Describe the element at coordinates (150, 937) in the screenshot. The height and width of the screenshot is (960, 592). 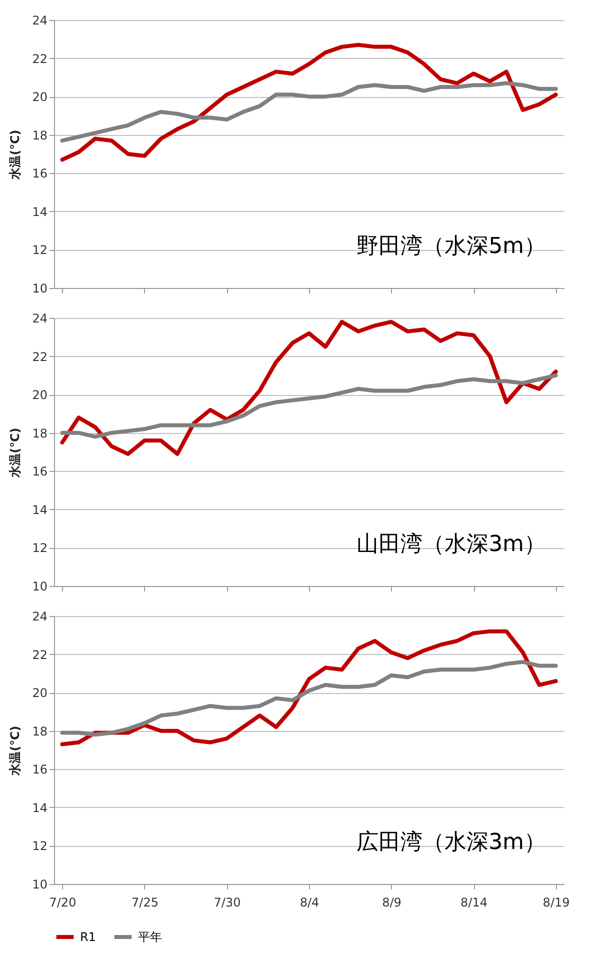
I see `legend-label: 平年` at that location.